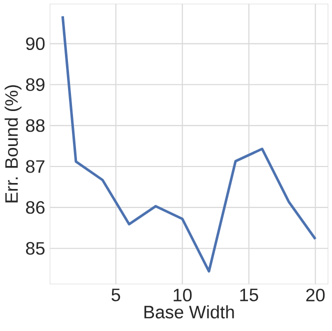  What do you see at coordinates (35, 207) in the screenshot?
I see `y-tick-label: 86` at bounding box center [35, 207].